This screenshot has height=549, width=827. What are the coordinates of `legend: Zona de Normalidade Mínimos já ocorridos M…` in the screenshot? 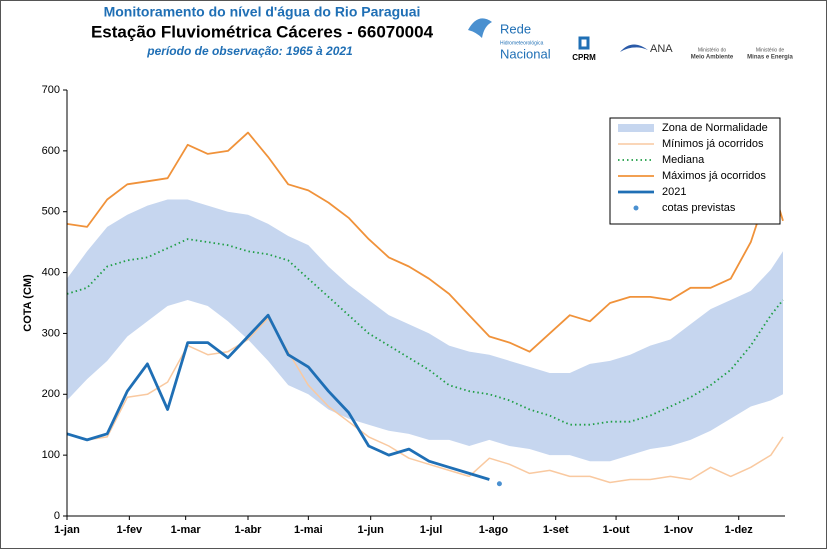 It's located at (695, 171).